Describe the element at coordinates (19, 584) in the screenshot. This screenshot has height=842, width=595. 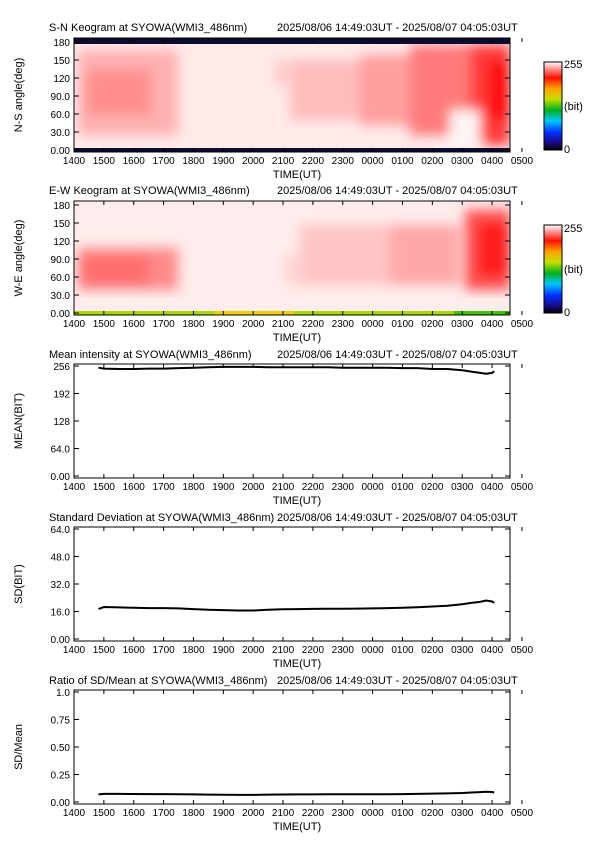
I see `standard-deviation-ylabel: SD(BIT)` at that location.